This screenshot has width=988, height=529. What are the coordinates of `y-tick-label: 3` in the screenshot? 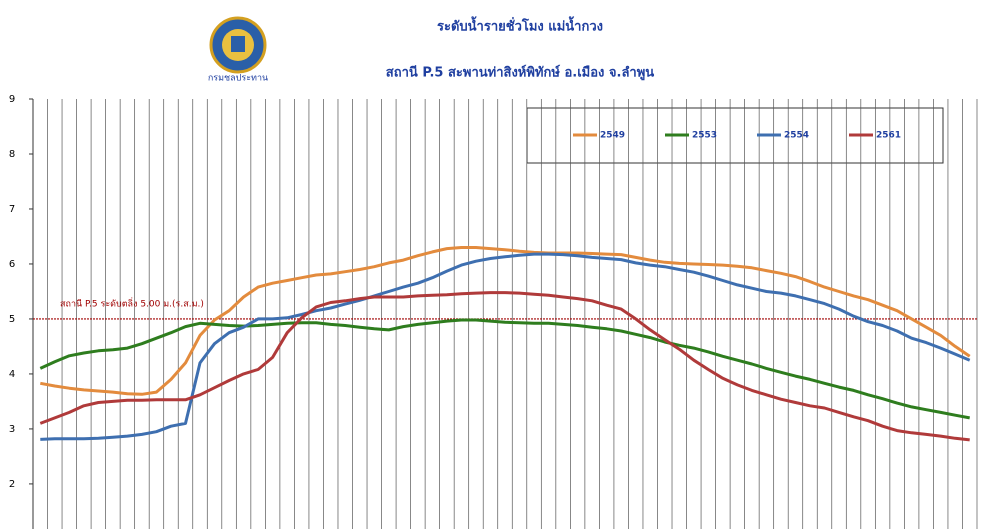 It's located at (12, 429).